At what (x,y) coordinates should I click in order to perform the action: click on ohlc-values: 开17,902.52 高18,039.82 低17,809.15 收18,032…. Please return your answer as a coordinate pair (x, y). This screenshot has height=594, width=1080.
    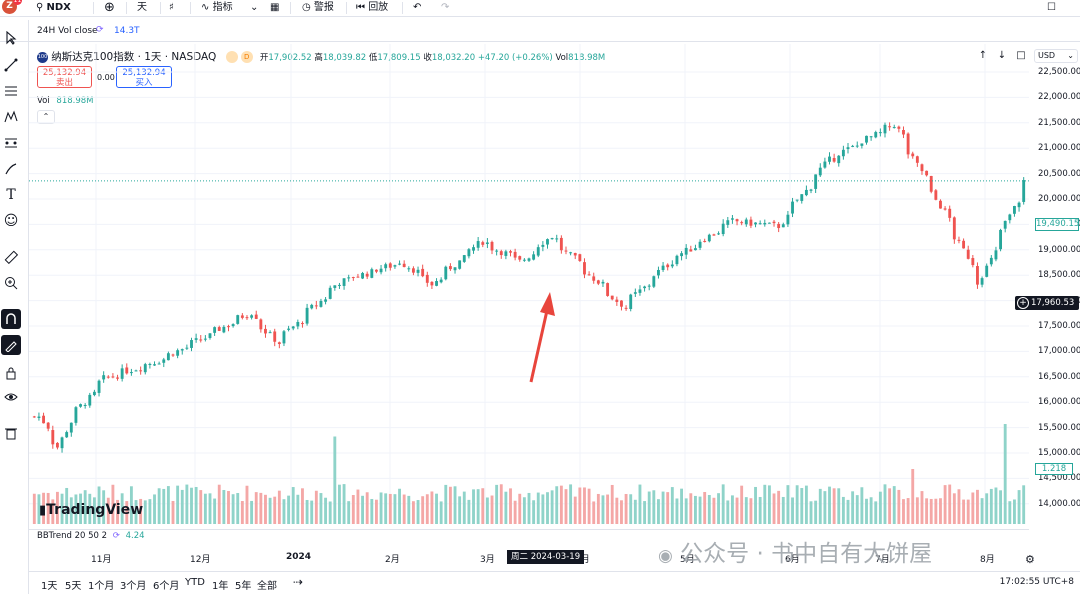
    Looking at the image, I should click on (432, 58).